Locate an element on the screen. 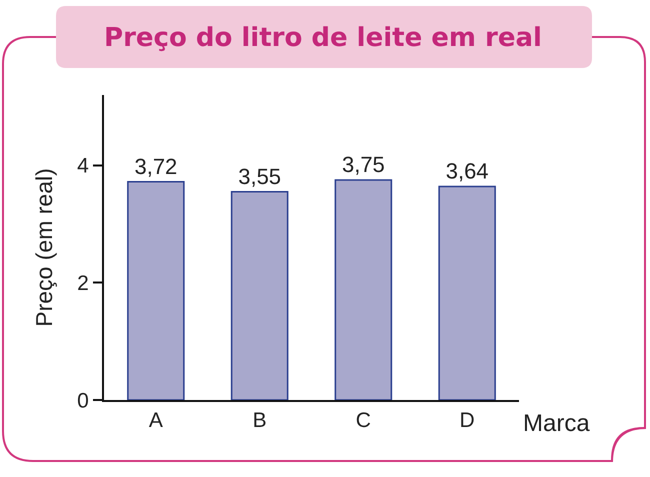 The width and height of the screenshot is (650, 477). x-axis-title: Marca is located at coordinates (556, 423).